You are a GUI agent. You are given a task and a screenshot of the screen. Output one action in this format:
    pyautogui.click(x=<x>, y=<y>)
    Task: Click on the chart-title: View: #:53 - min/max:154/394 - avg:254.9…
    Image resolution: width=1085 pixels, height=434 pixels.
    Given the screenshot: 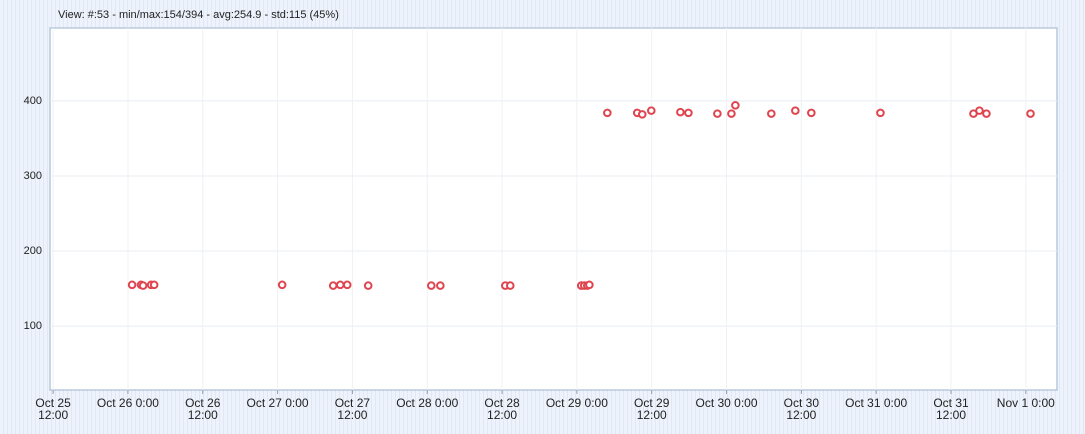 What is the action you would take?
    pyautogui.click(x=198, y=15)
    